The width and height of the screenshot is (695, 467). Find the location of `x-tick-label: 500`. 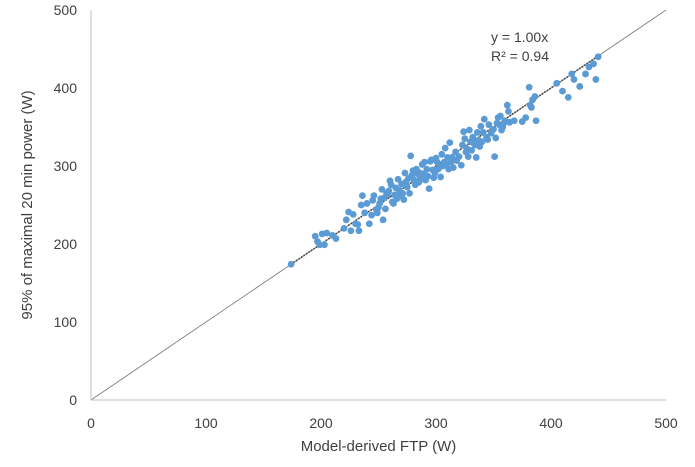

x-tick-label: 500 is located at coordinates (666, 423).